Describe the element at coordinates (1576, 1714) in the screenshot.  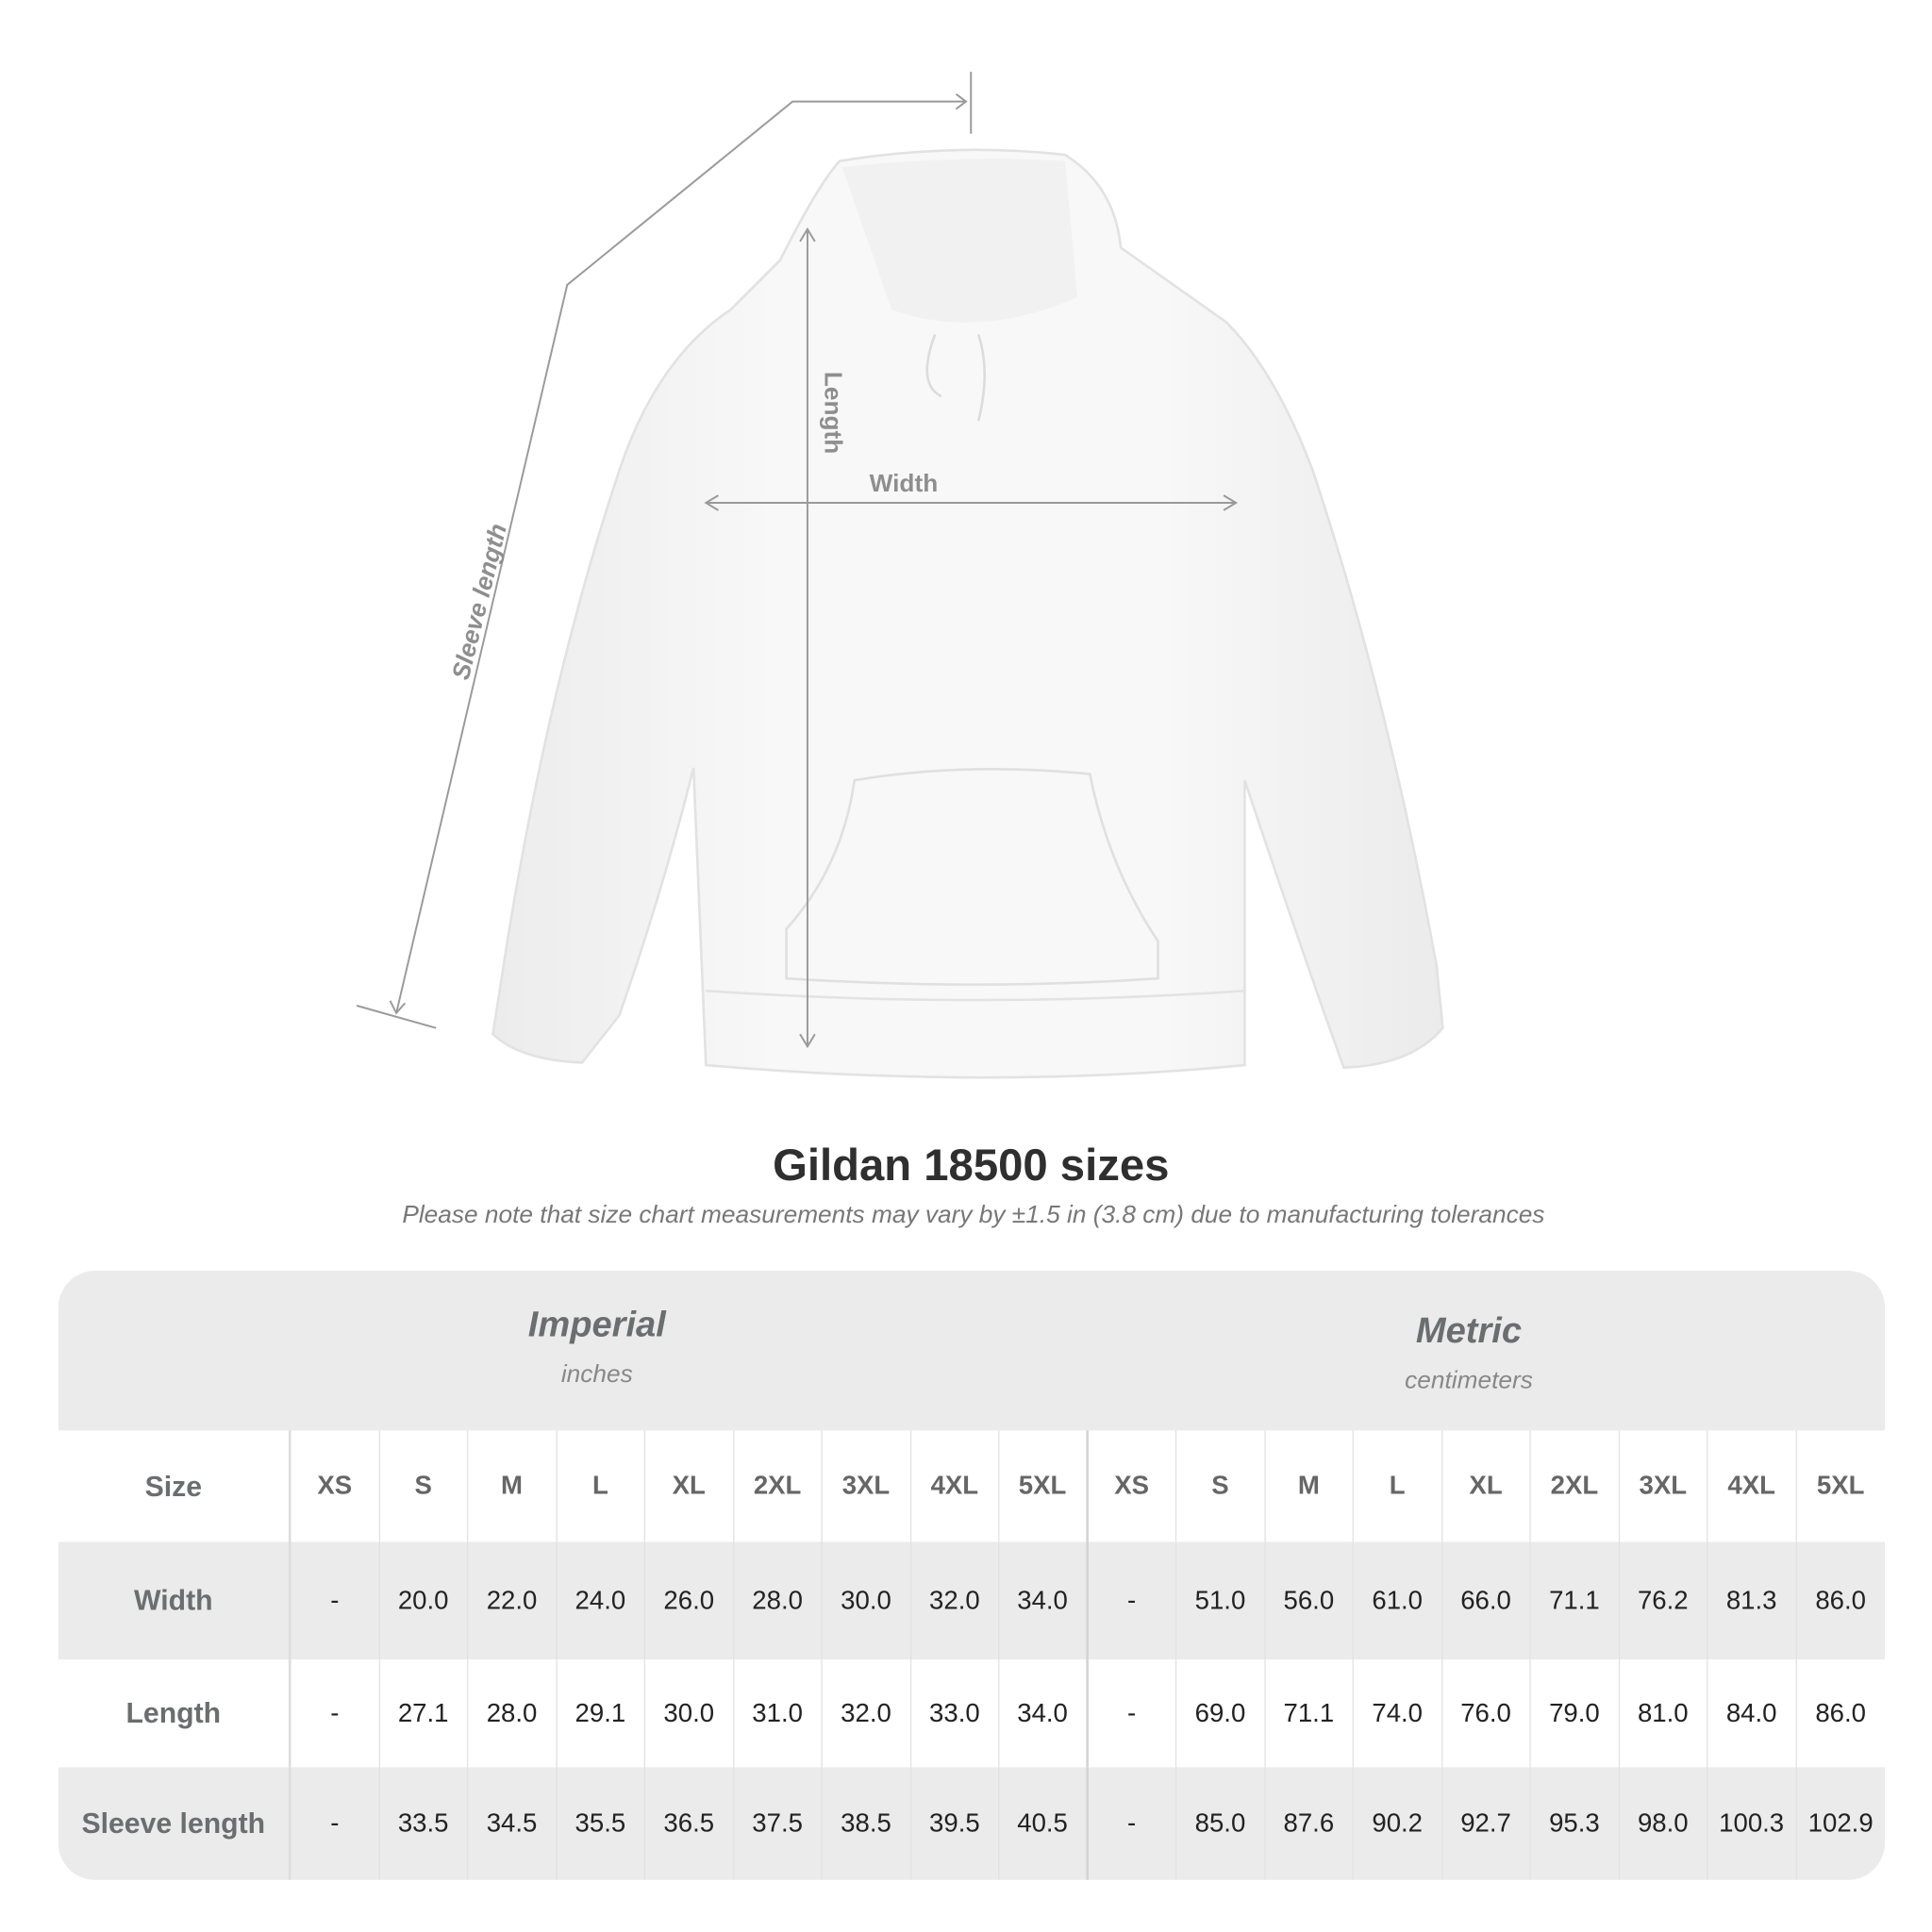
I see `value-cell: 79.0` at that location.